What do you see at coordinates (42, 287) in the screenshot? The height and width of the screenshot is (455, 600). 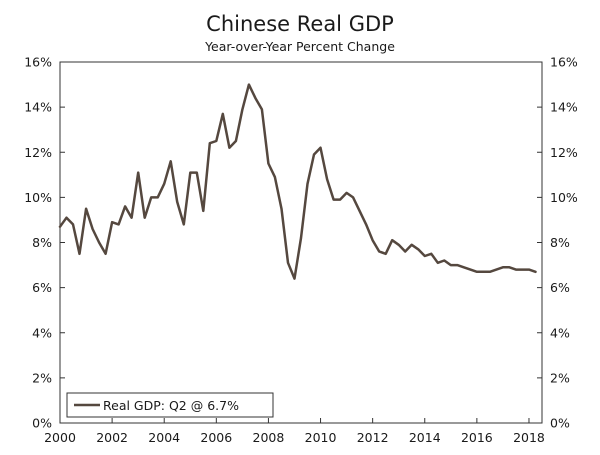 I see `y-tick-label-left: 6%` at bounding box center [42, 287].